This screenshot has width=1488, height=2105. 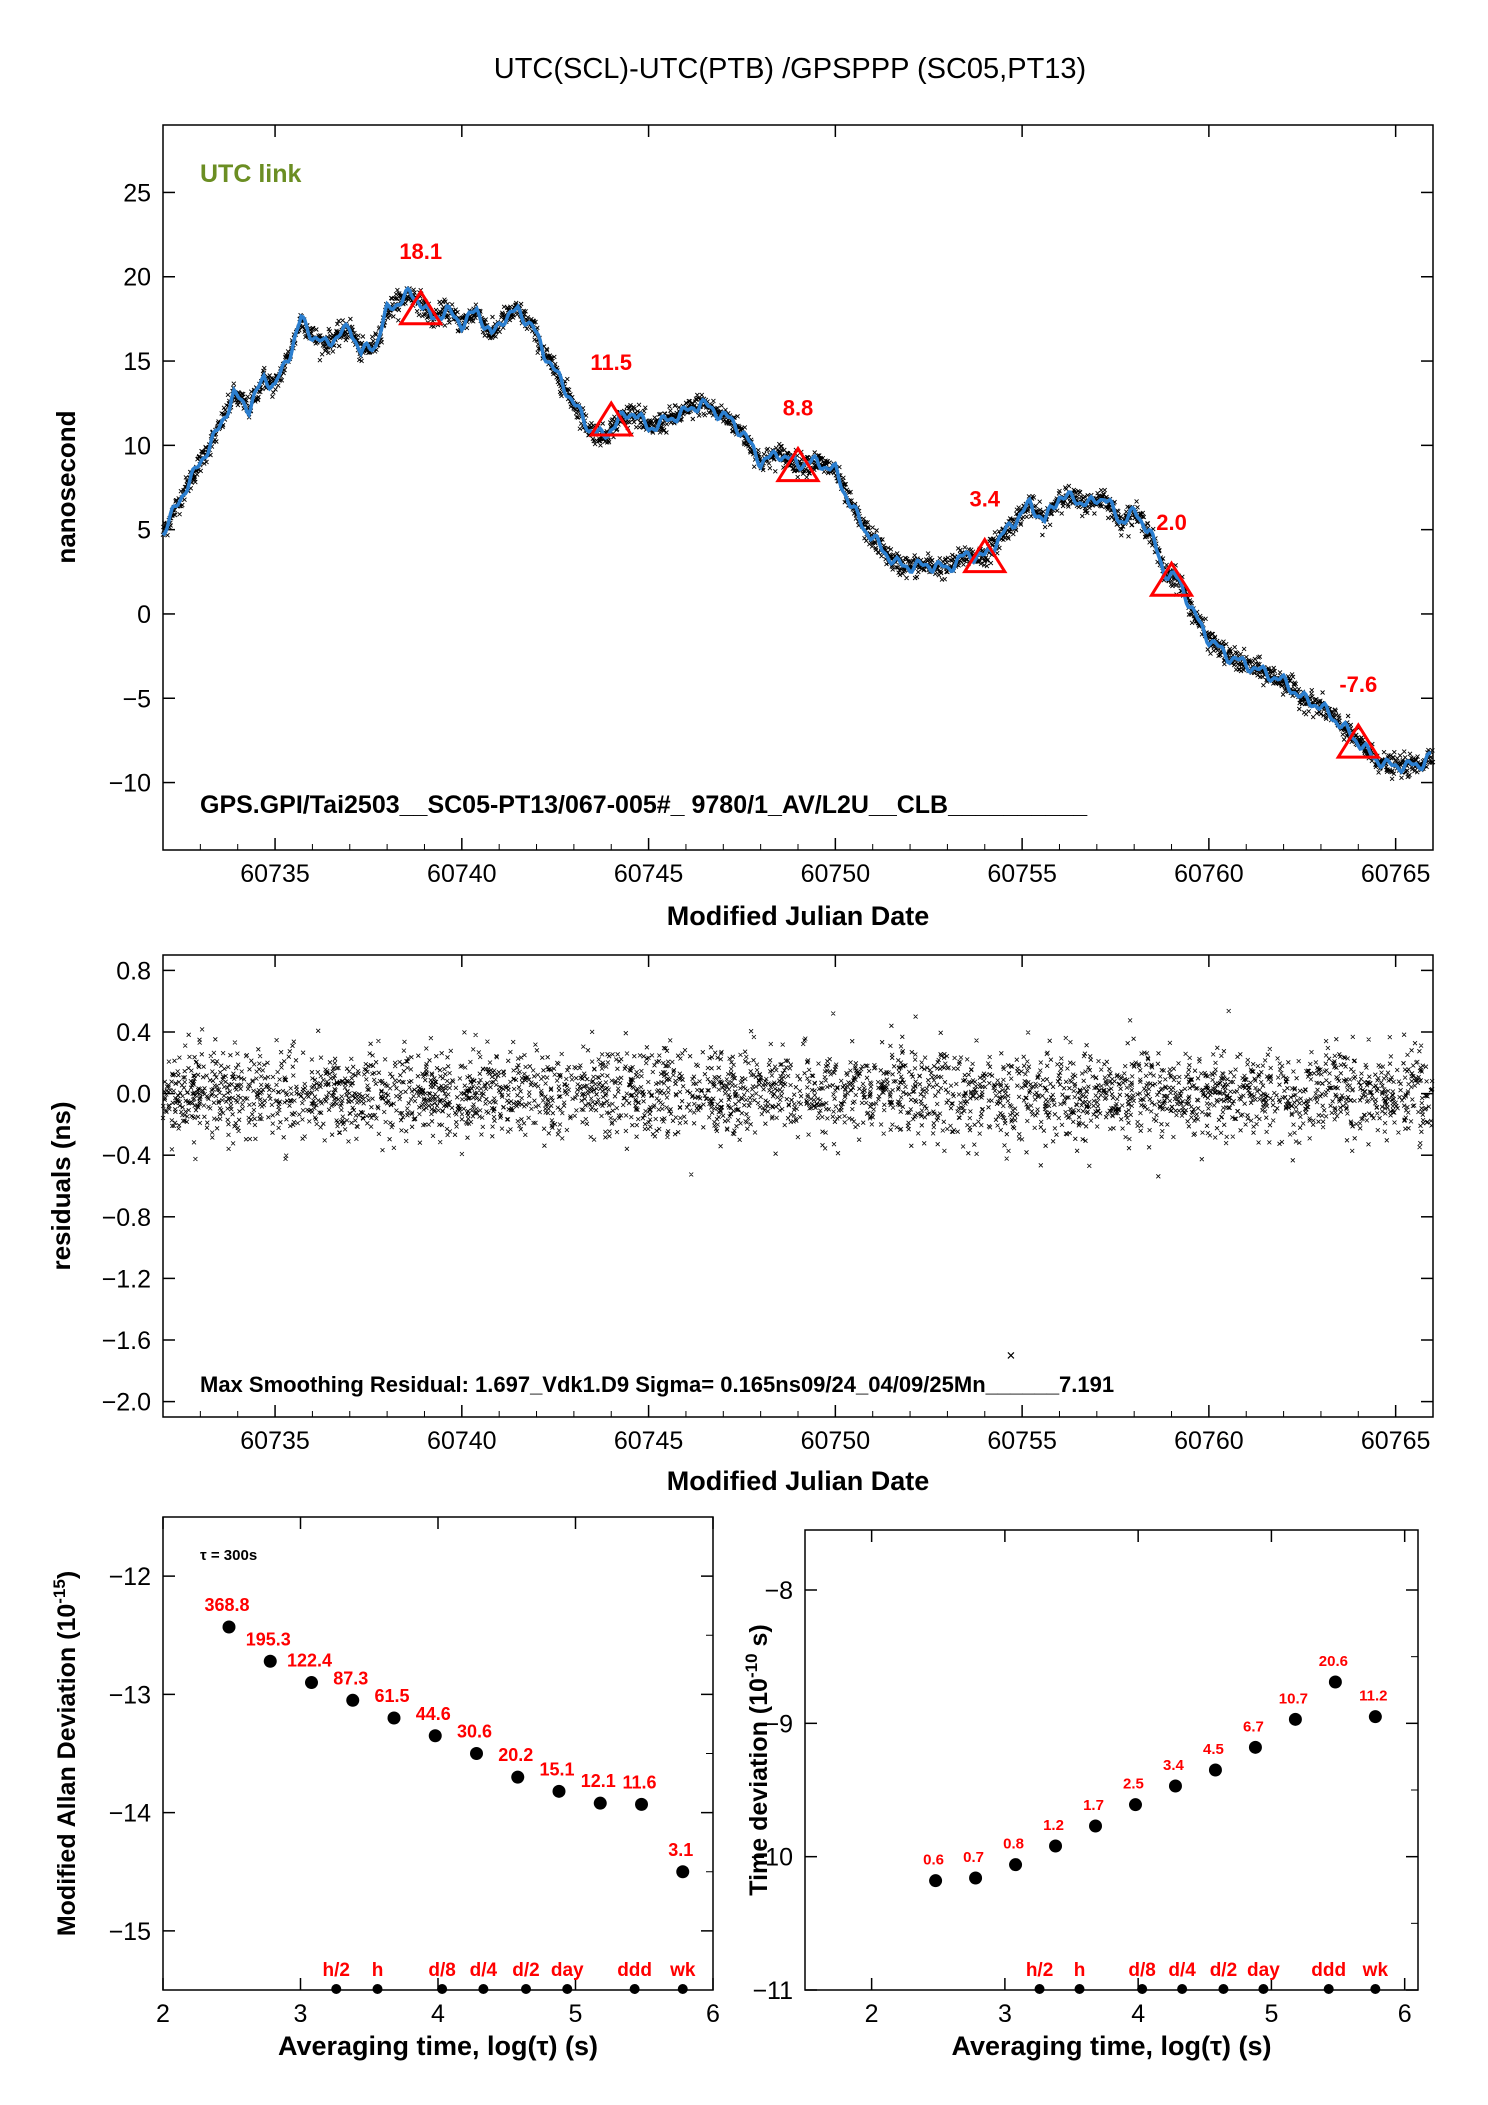 What do you see at coordinates (1093, 1805) in the screenshot?
I see `deviation-value-label: 1.7` at bounding box center [1093, 1805].